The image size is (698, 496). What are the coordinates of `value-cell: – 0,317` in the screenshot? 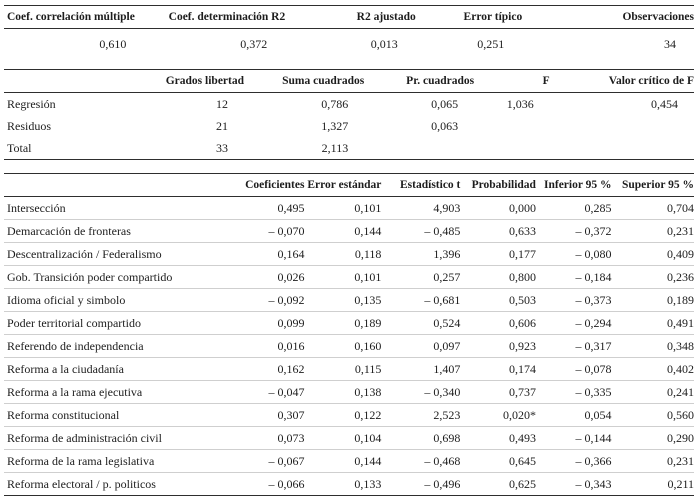 It's located at (593, 345).